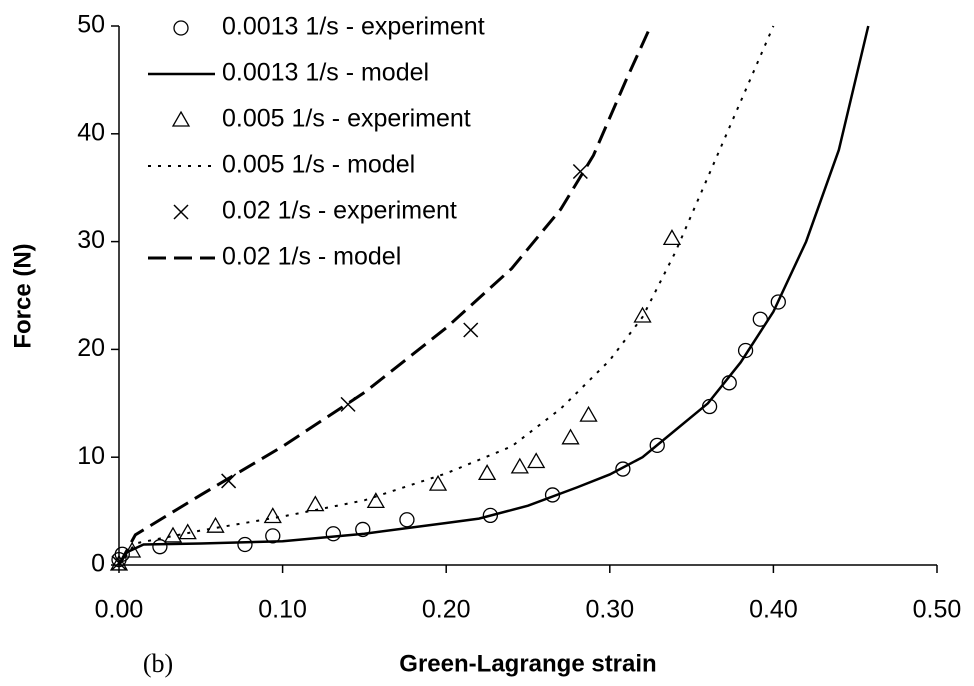 This screenshot has height=686, width=974. I want to click on x-axis-label: Green-Lagrange strain, so click(527, 663).